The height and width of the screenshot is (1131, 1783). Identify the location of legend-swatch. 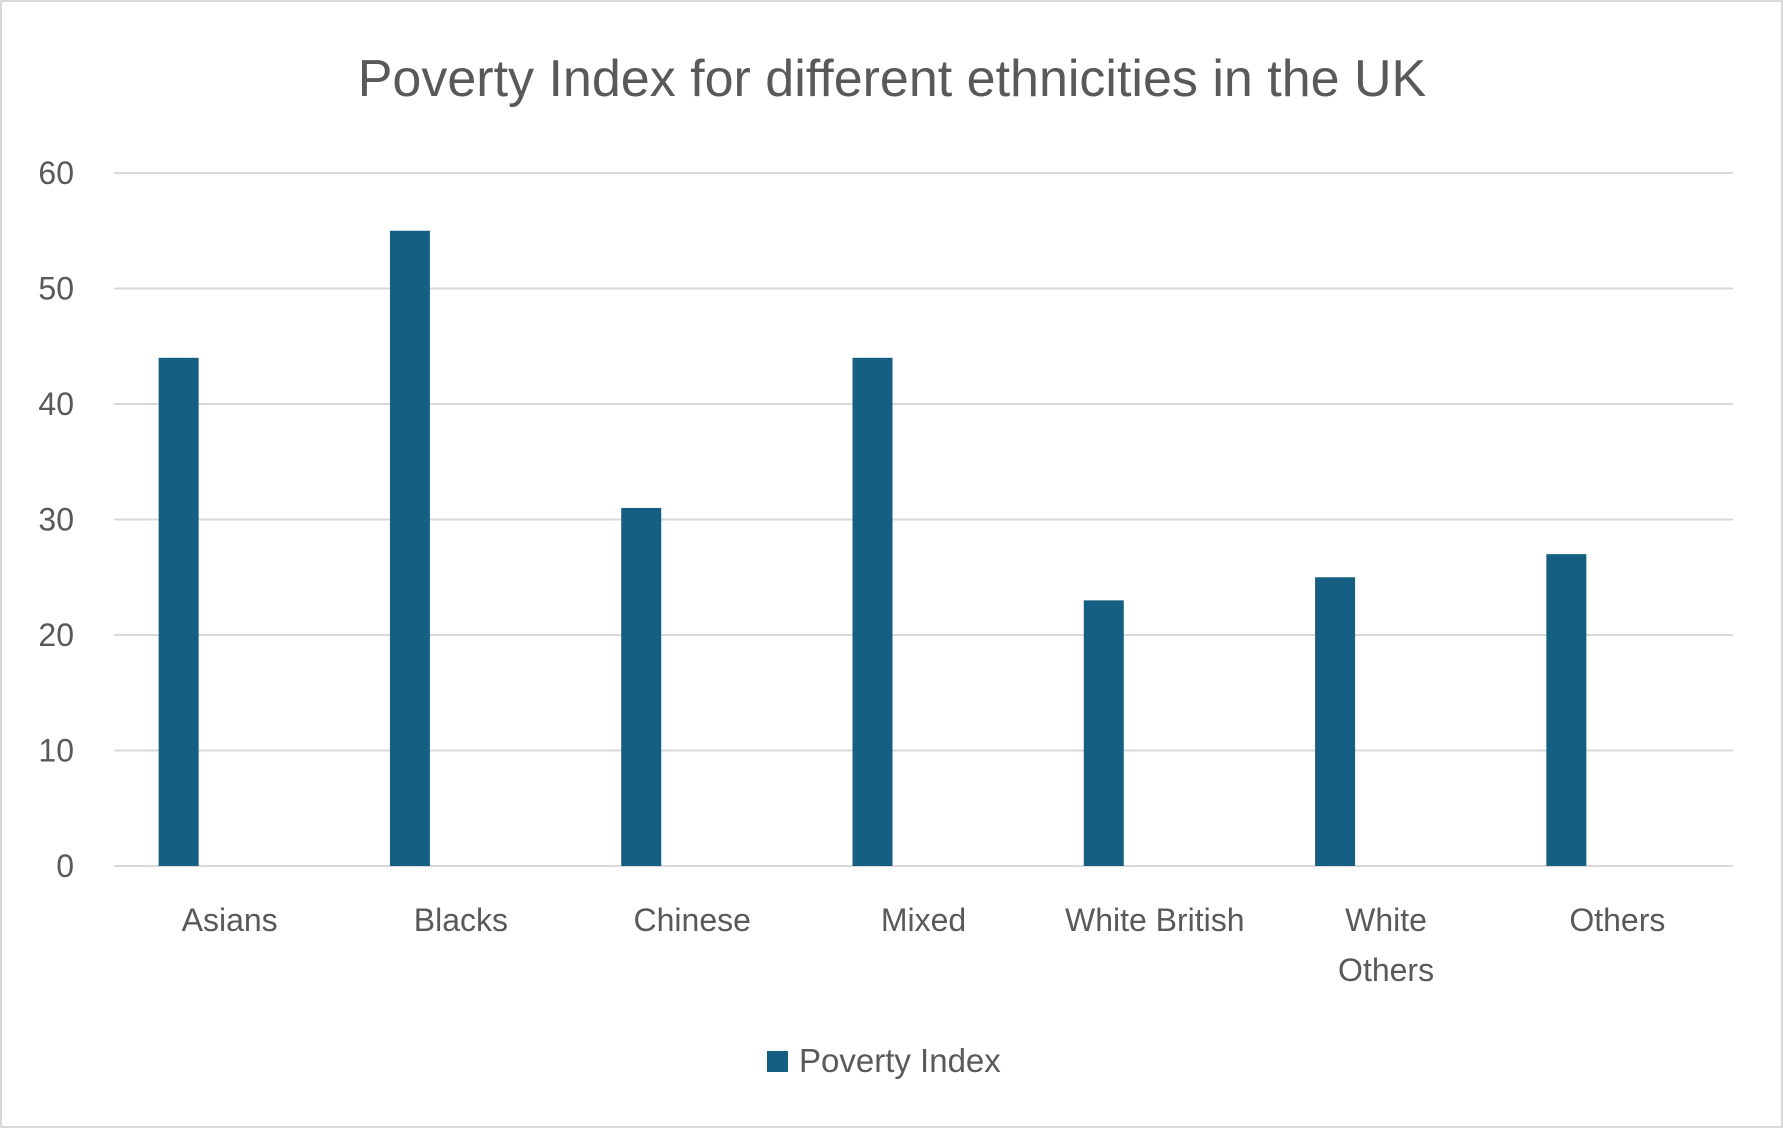
(777, 1061).